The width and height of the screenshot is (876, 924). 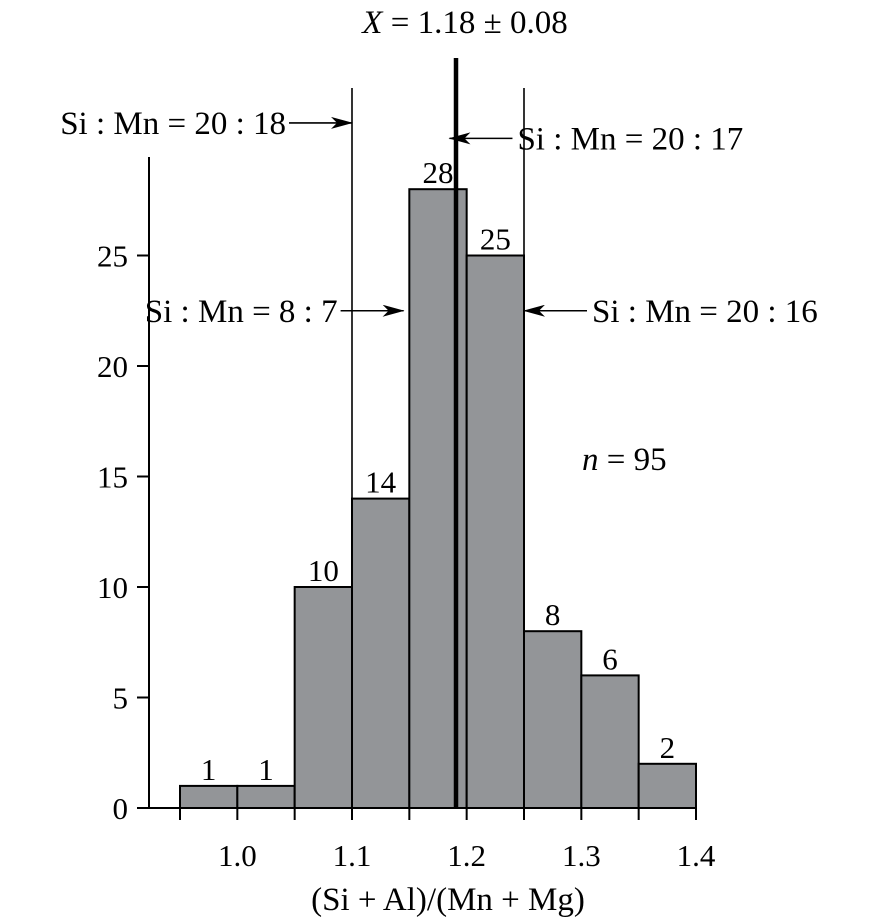 What do you see at coordinates (438, 172) in the screenshot?
I see `bar-label-4: 28` at bounding box center [438, 172].